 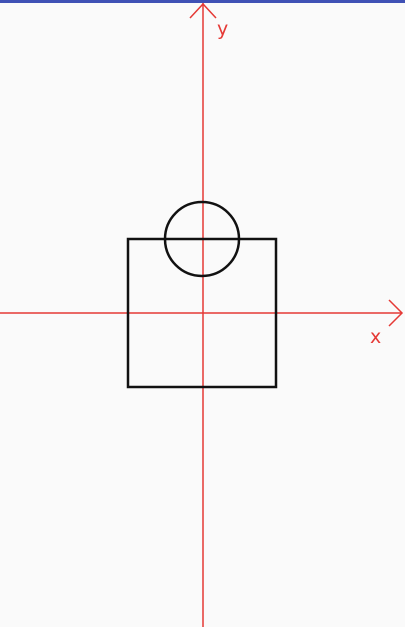 What do you see at coordinates (376, 337) in the screenshot?
I see `x-axis-label: x` at bounding box center [376, 337].